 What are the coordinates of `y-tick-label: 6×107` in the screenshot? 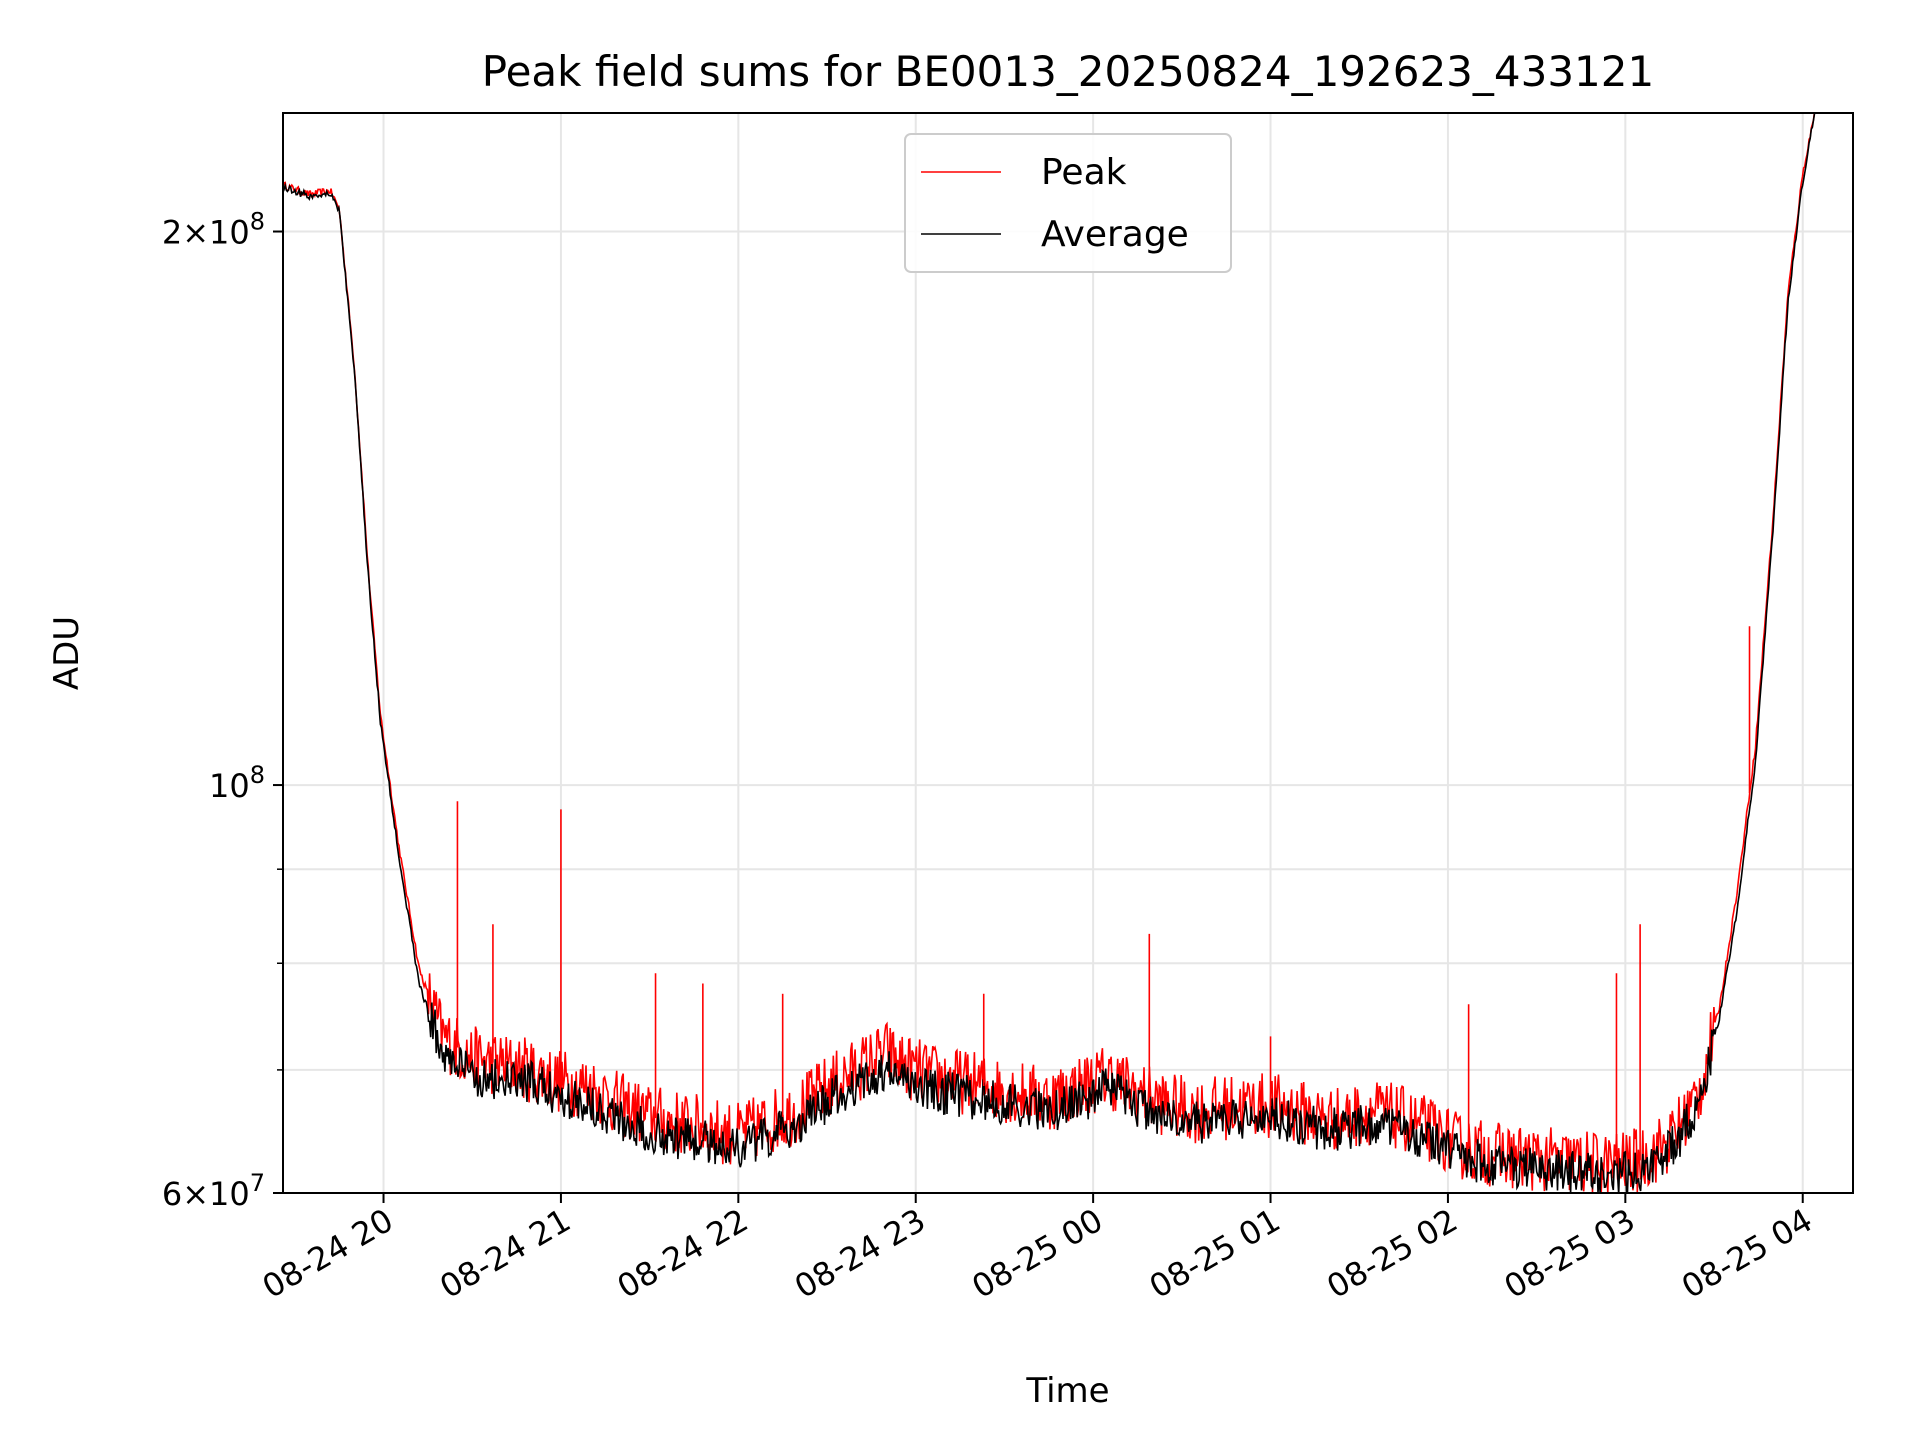 It's located at (213, 1191).